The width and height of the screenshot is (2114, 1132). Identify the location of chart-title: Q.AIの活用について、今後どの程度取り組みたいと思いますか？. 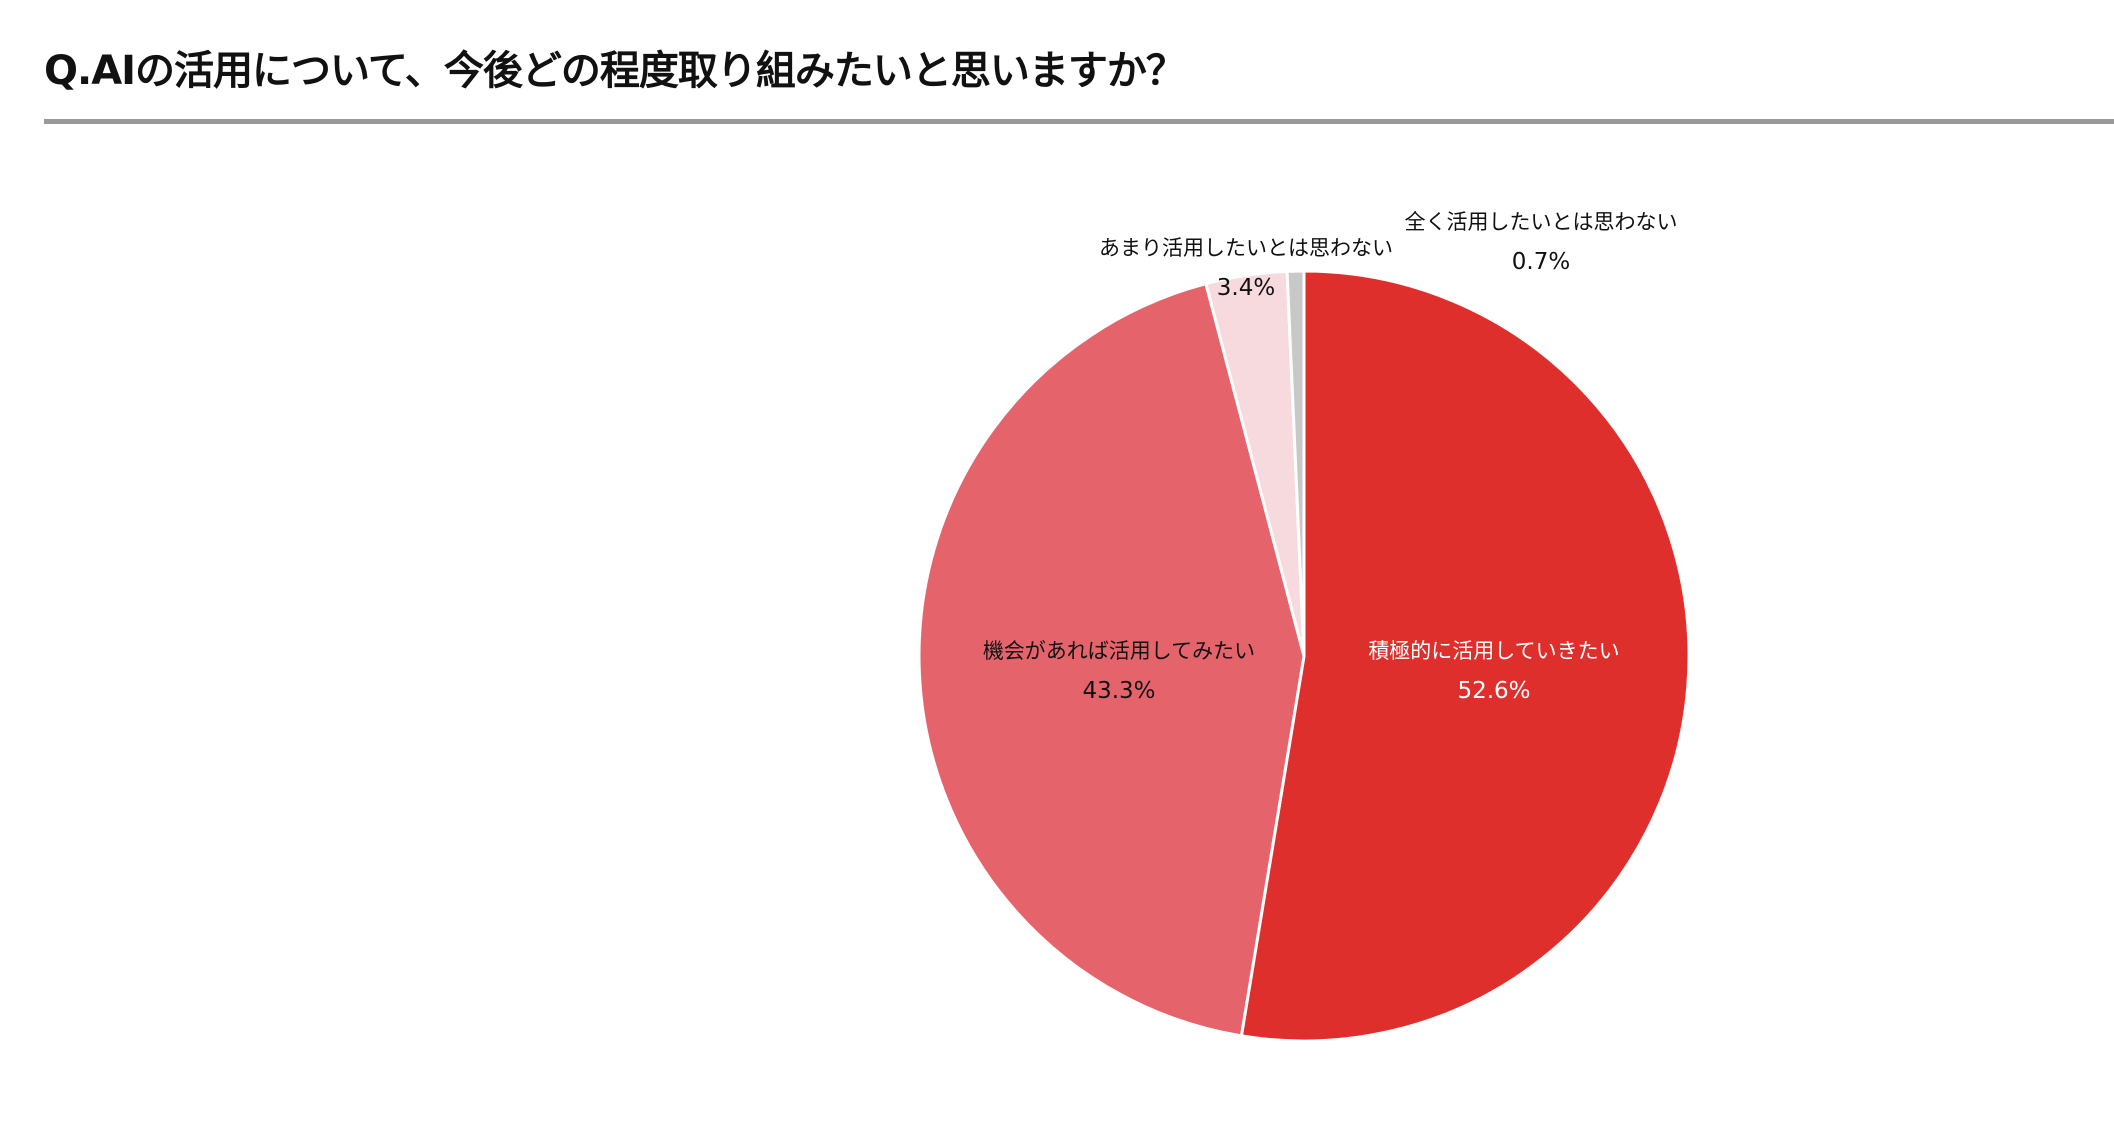
(615, 71).